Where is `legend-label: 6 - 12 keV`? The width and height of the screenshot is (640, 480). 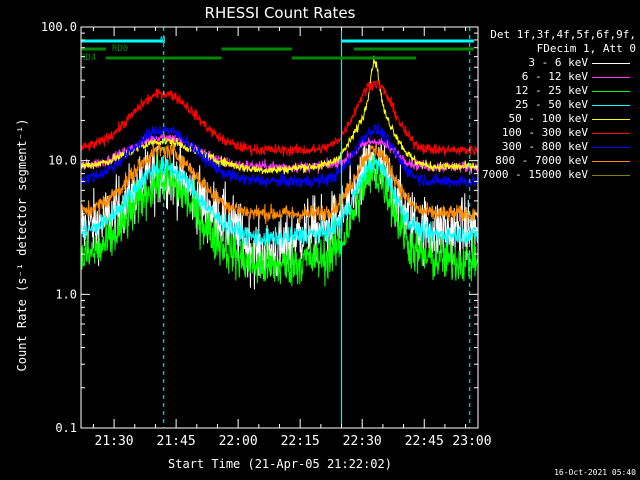
legend-label: 6 - 12 keV is located at coordinates (554, 76).